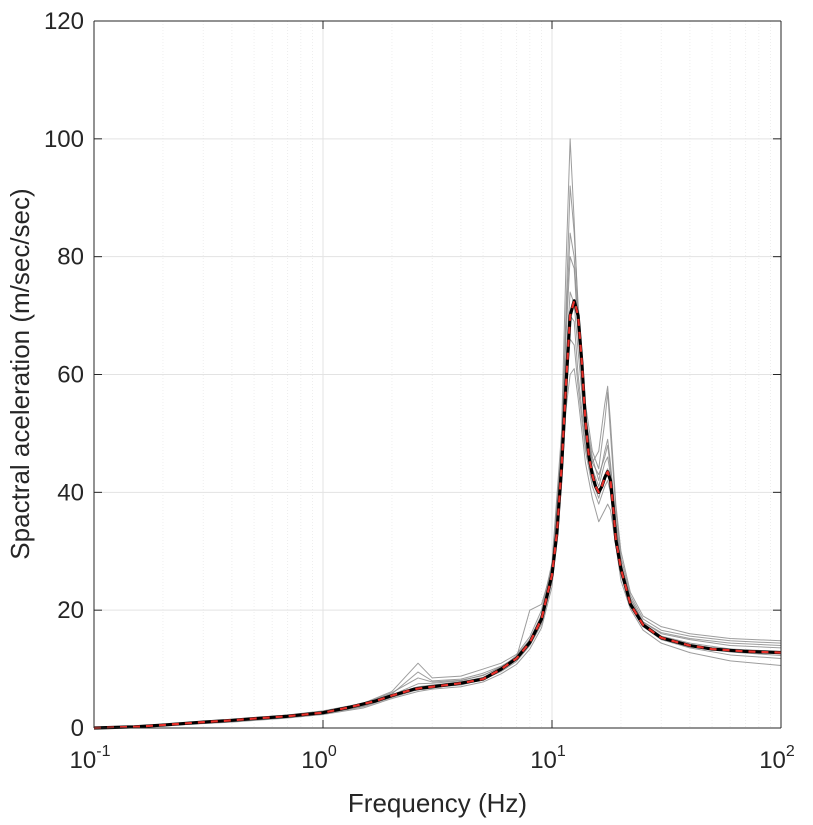 This screenshot has height=825, width=813. Describe the element at coordinates (561, 751) in the screenshot. I see `x-tick-label-exponent: 1` at that location.